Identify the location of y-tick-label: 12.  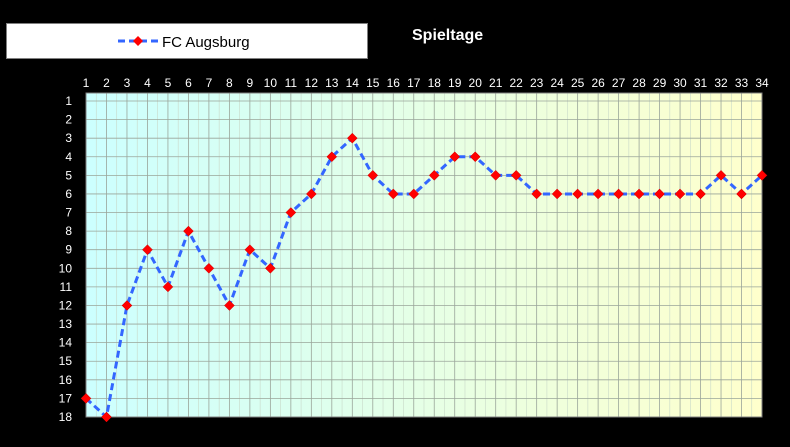
(66, 305).